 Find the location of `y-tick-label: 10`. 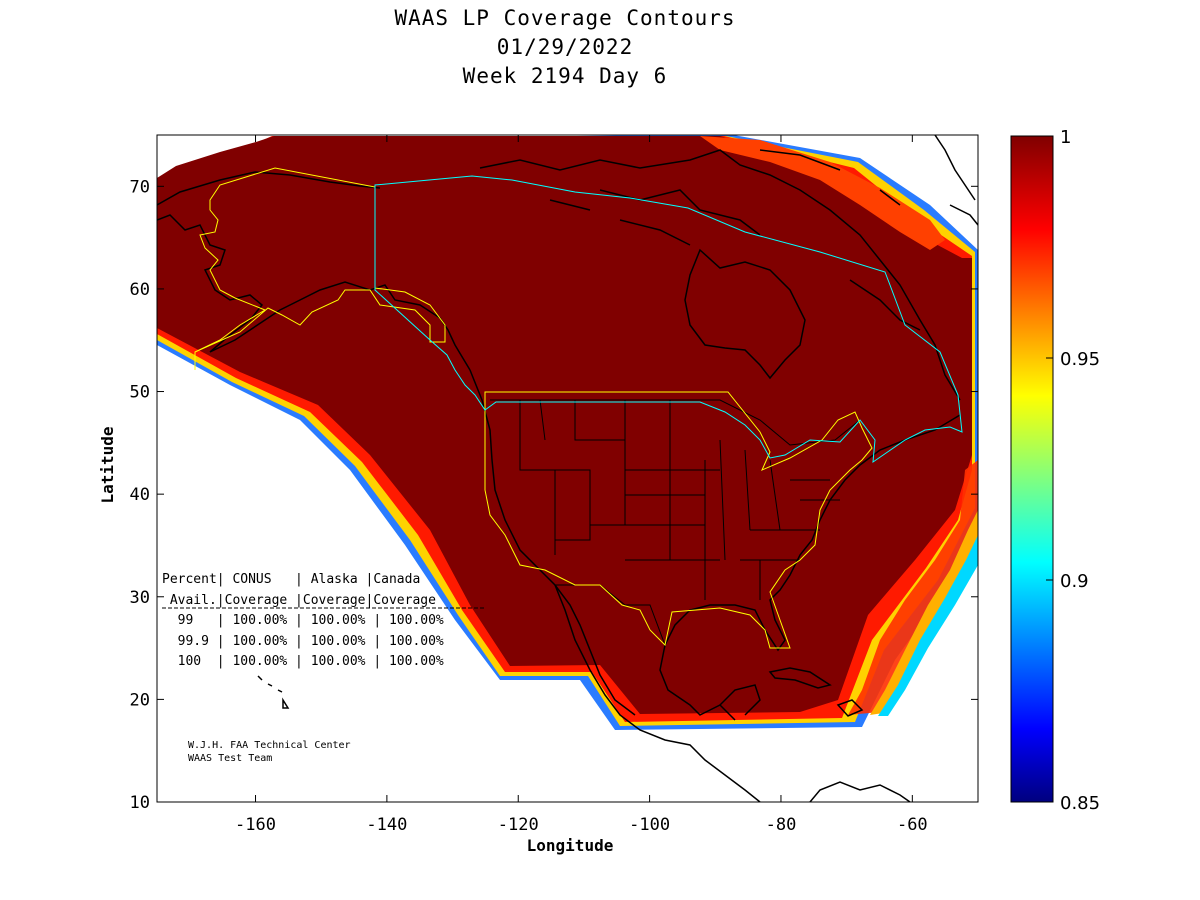

y-tick-label: 10 is located at coordinates (140, 803).